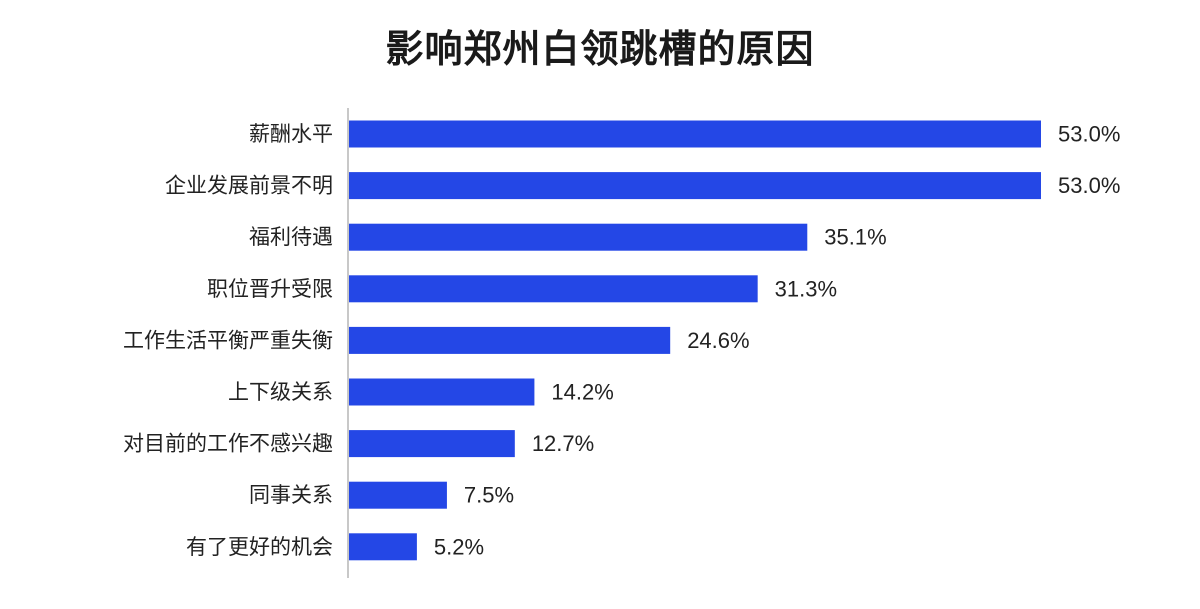  I want to click on category-label: 职位晋升受限, so click(270, 289).